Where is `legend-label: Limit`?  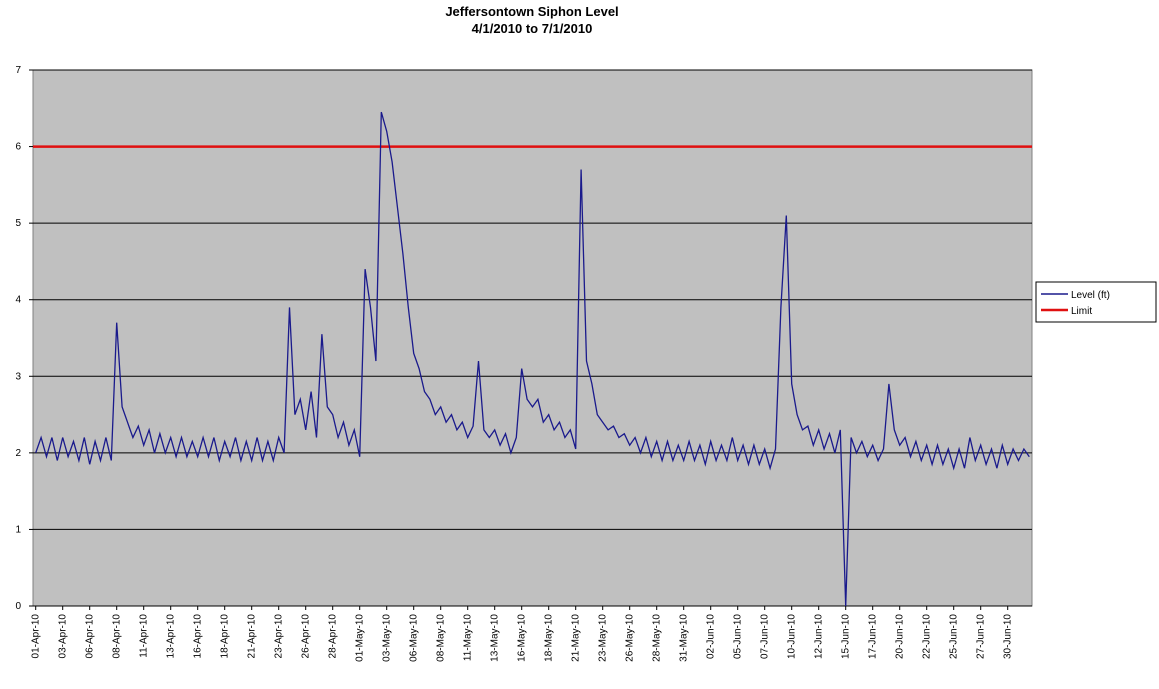
legend-label: Limit is located at coordinates (1081, 311).